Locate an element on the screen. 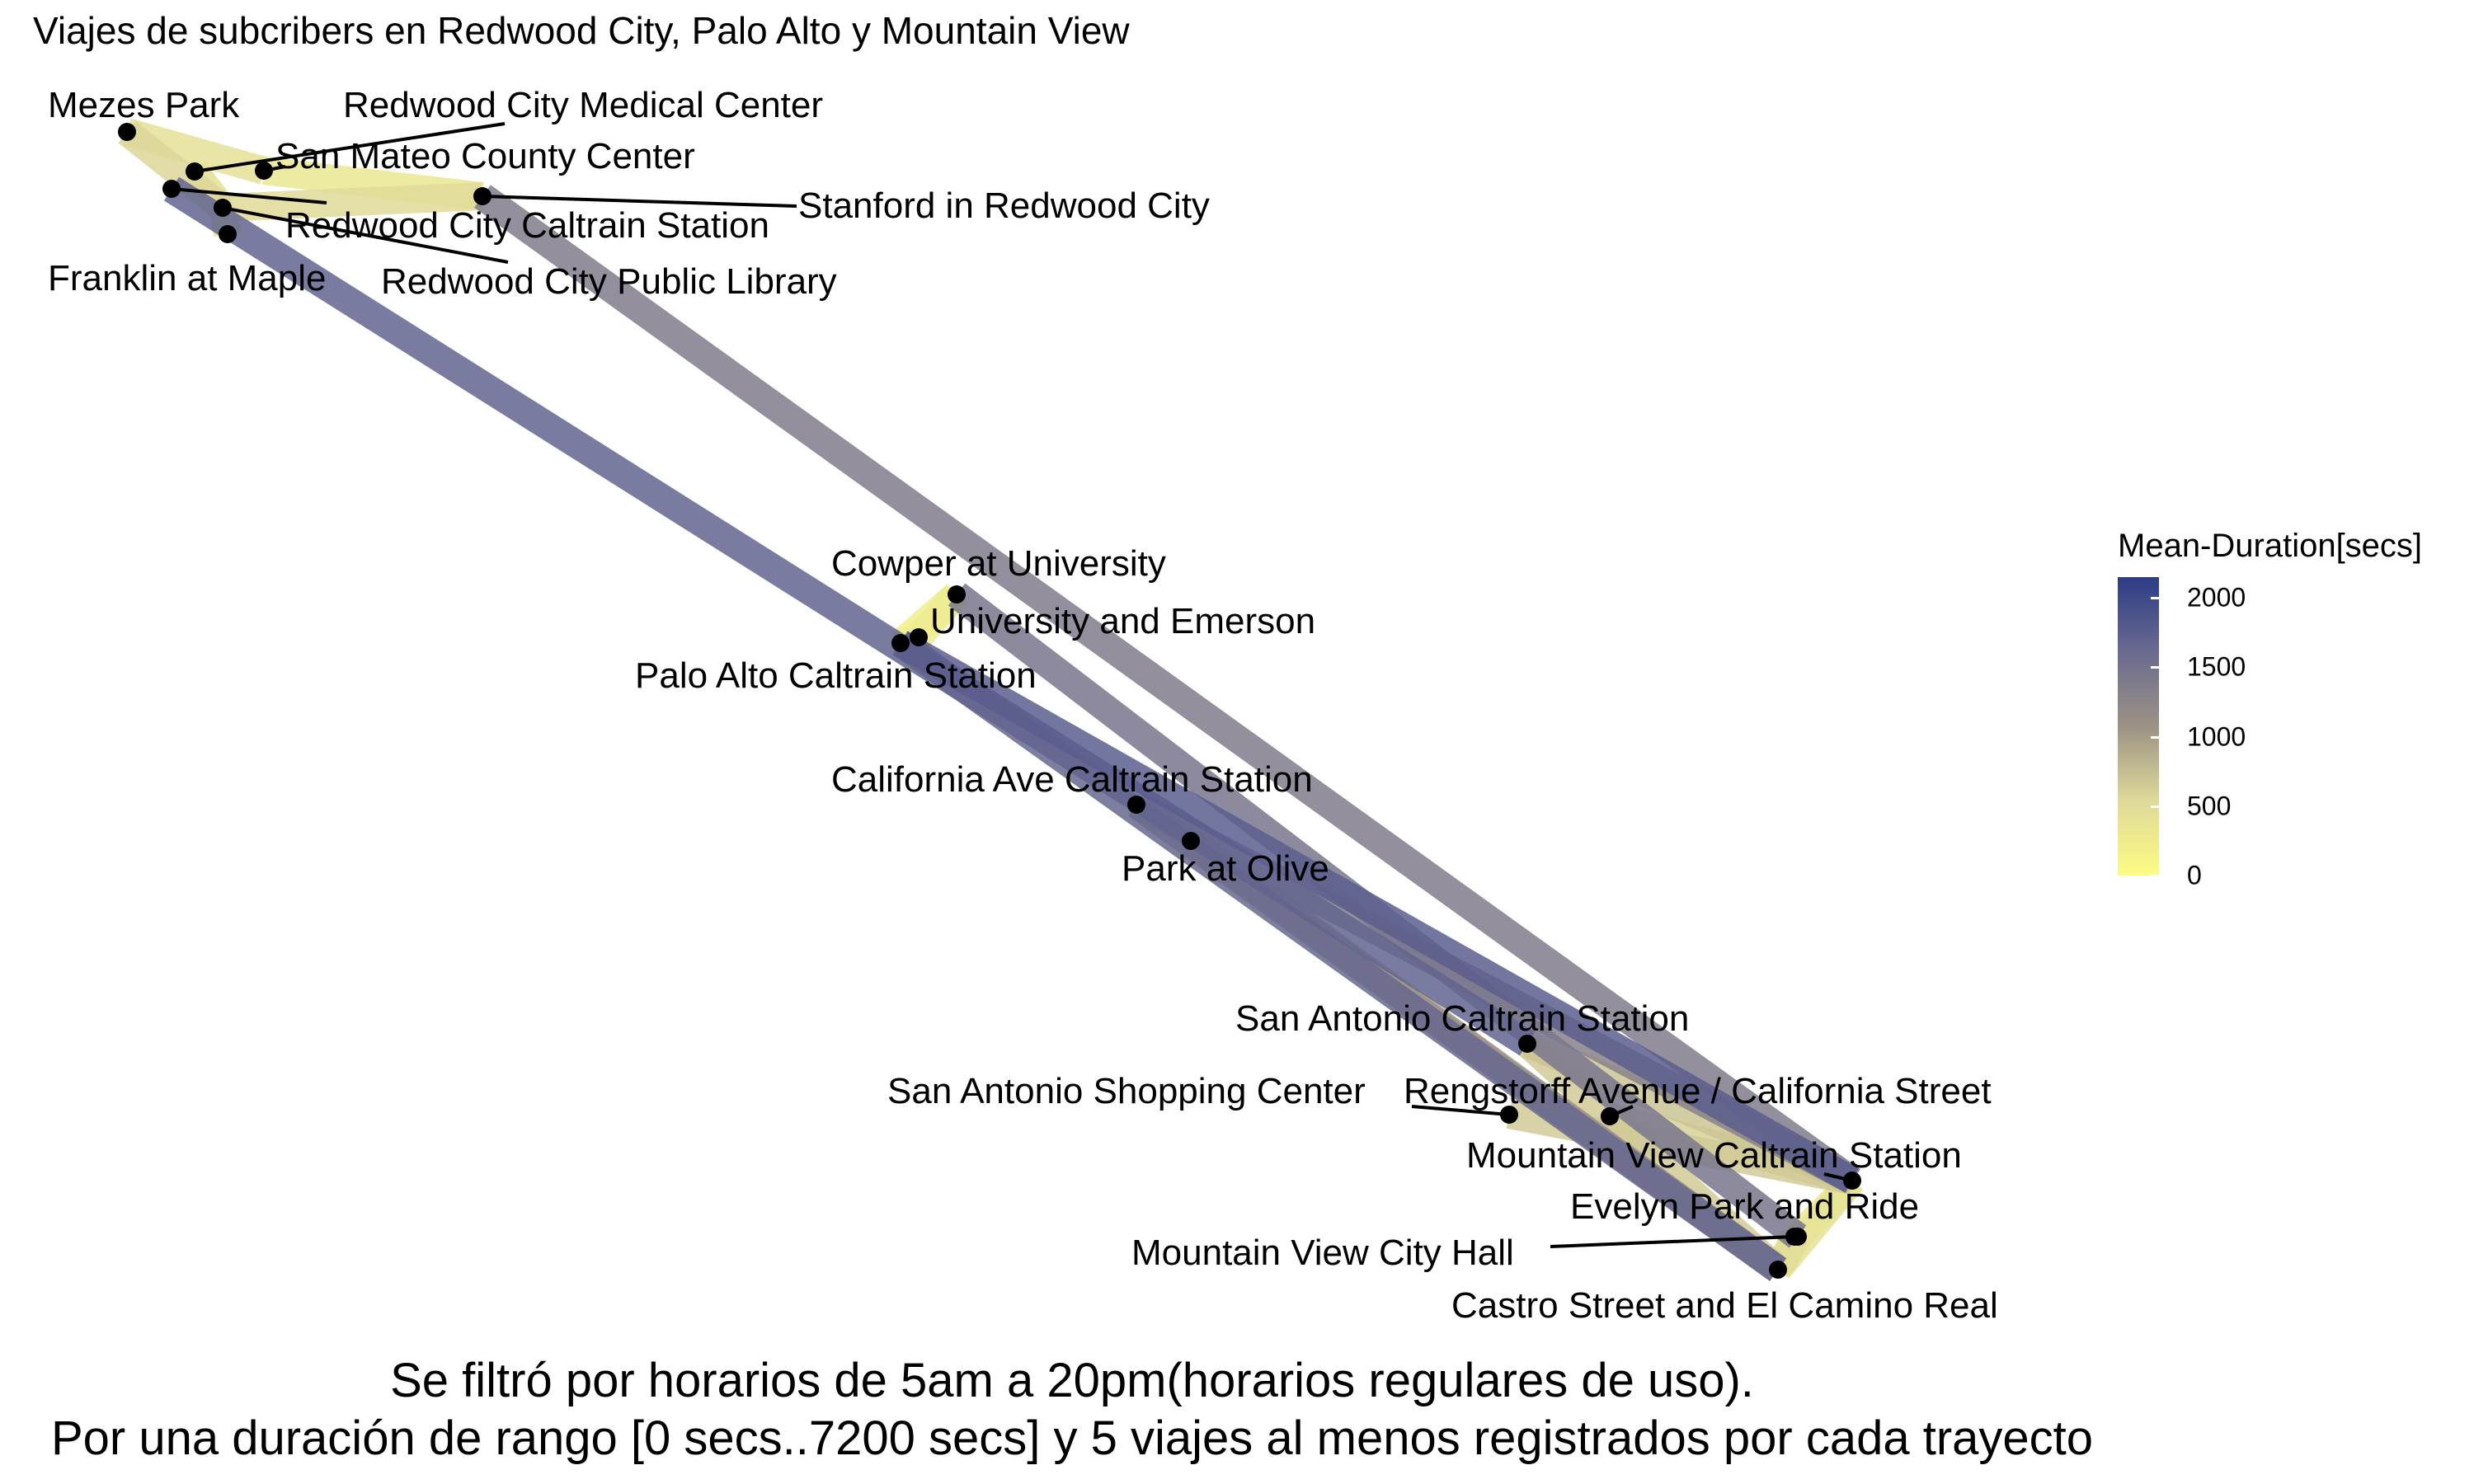 The image size is (2474, 1484). station-point-pacal is located at coordinates (900, 643).